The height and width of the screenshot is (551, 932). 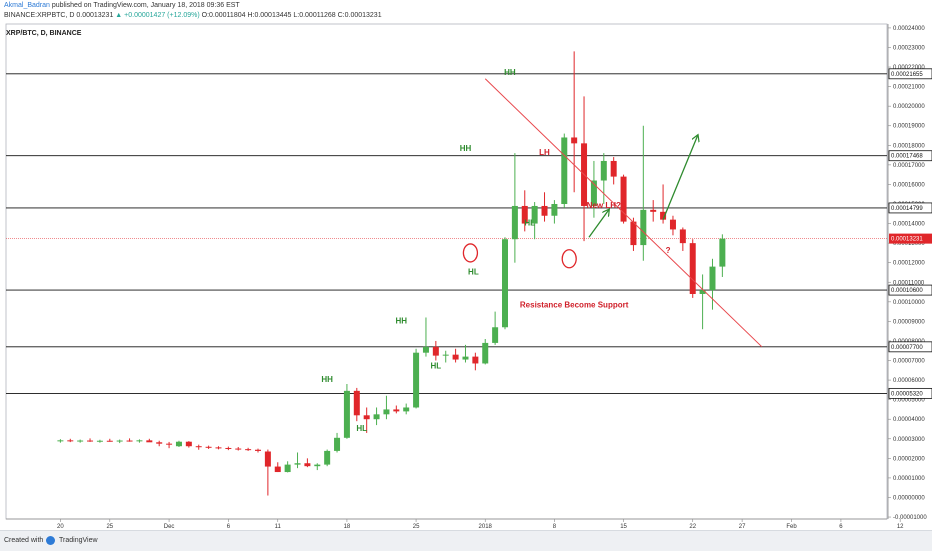 What do you see at coordinates (27, 5) in the screenshot?
I see `author-link: Akmal_Badran` at bounding box center [27, 5].